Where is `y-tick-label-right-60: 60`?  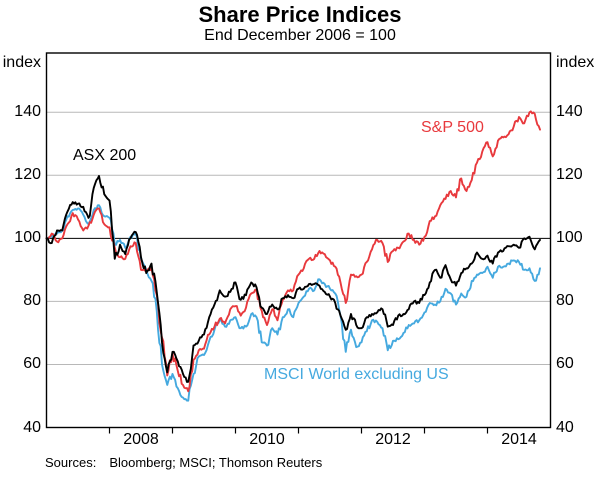
y-tick-label-right-60: 60 is located at coordinates (565, 364).